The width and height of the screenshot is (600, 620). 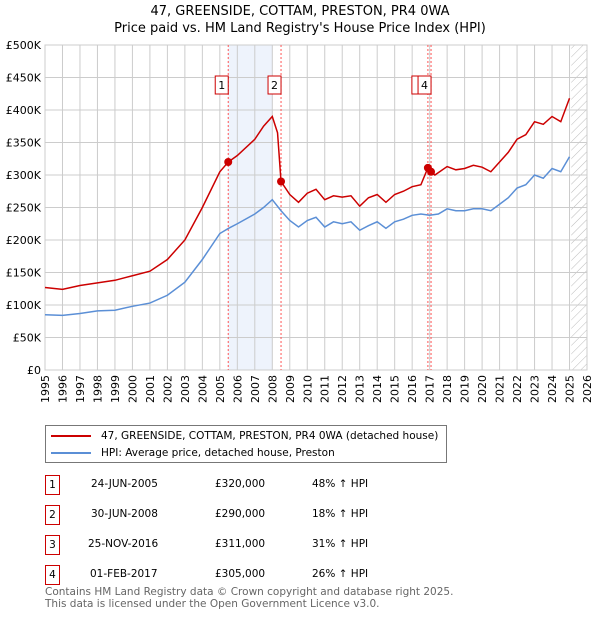 I want to click on y-tick-label: £250K, so click(x=24, y=208).